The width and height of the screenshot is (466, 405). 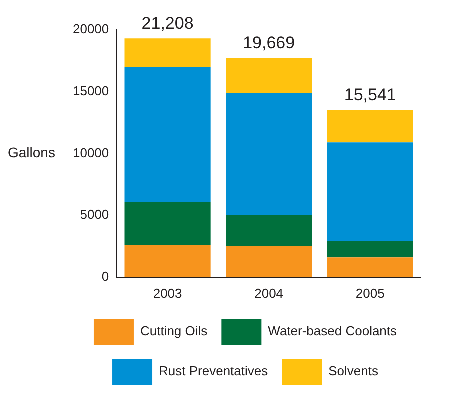 I want to click on y-tick-label: 0, so click(x=106, y=276).